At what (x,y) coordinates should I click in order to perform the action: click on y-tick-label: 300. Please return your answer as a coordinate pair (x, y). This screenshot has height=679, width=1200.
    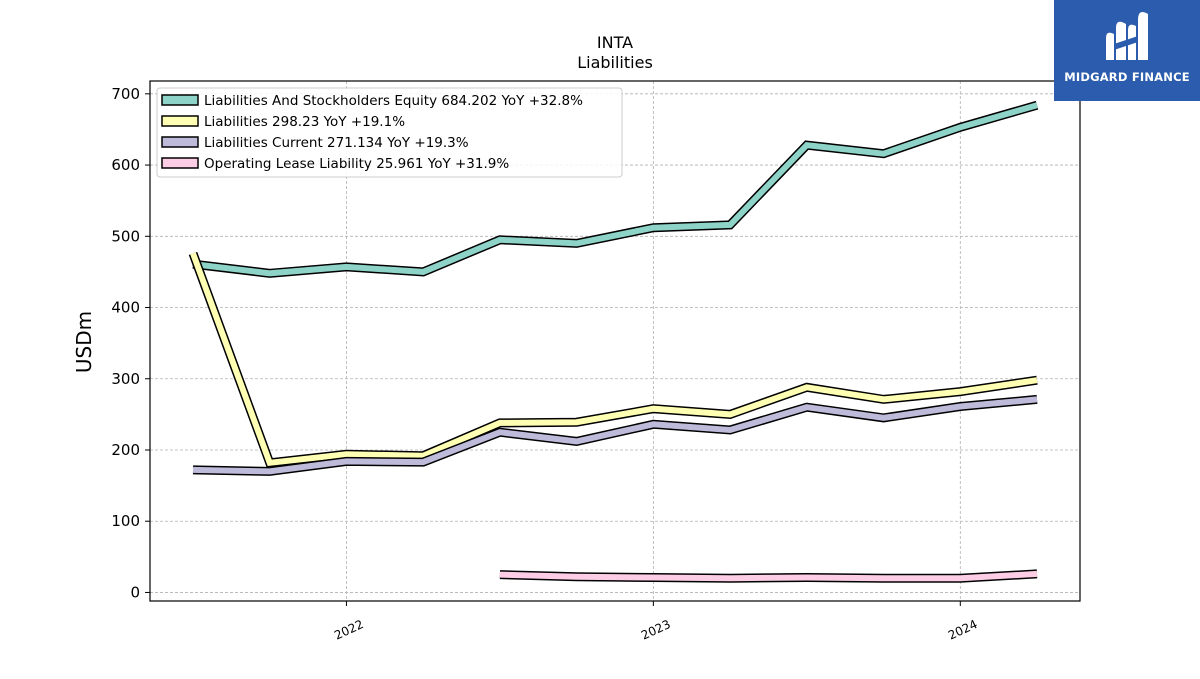
    Looking at the image, I should click on (125, 379).